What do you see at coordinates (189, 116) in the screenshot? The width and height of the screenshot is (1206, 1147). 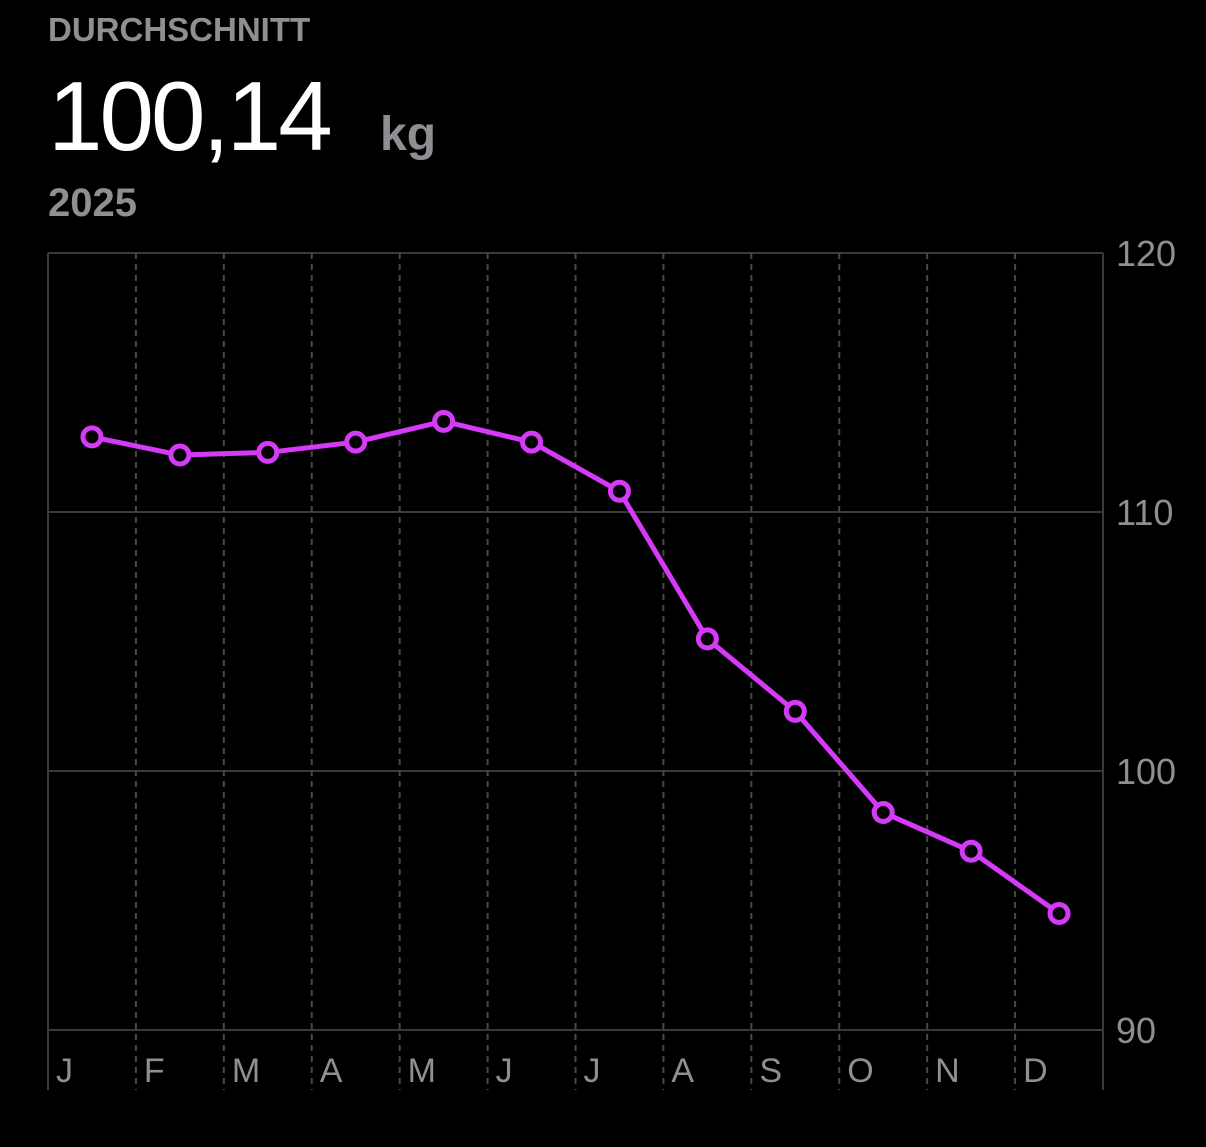 I see `summary-value: 100,14` at bounding box center [189, 116].